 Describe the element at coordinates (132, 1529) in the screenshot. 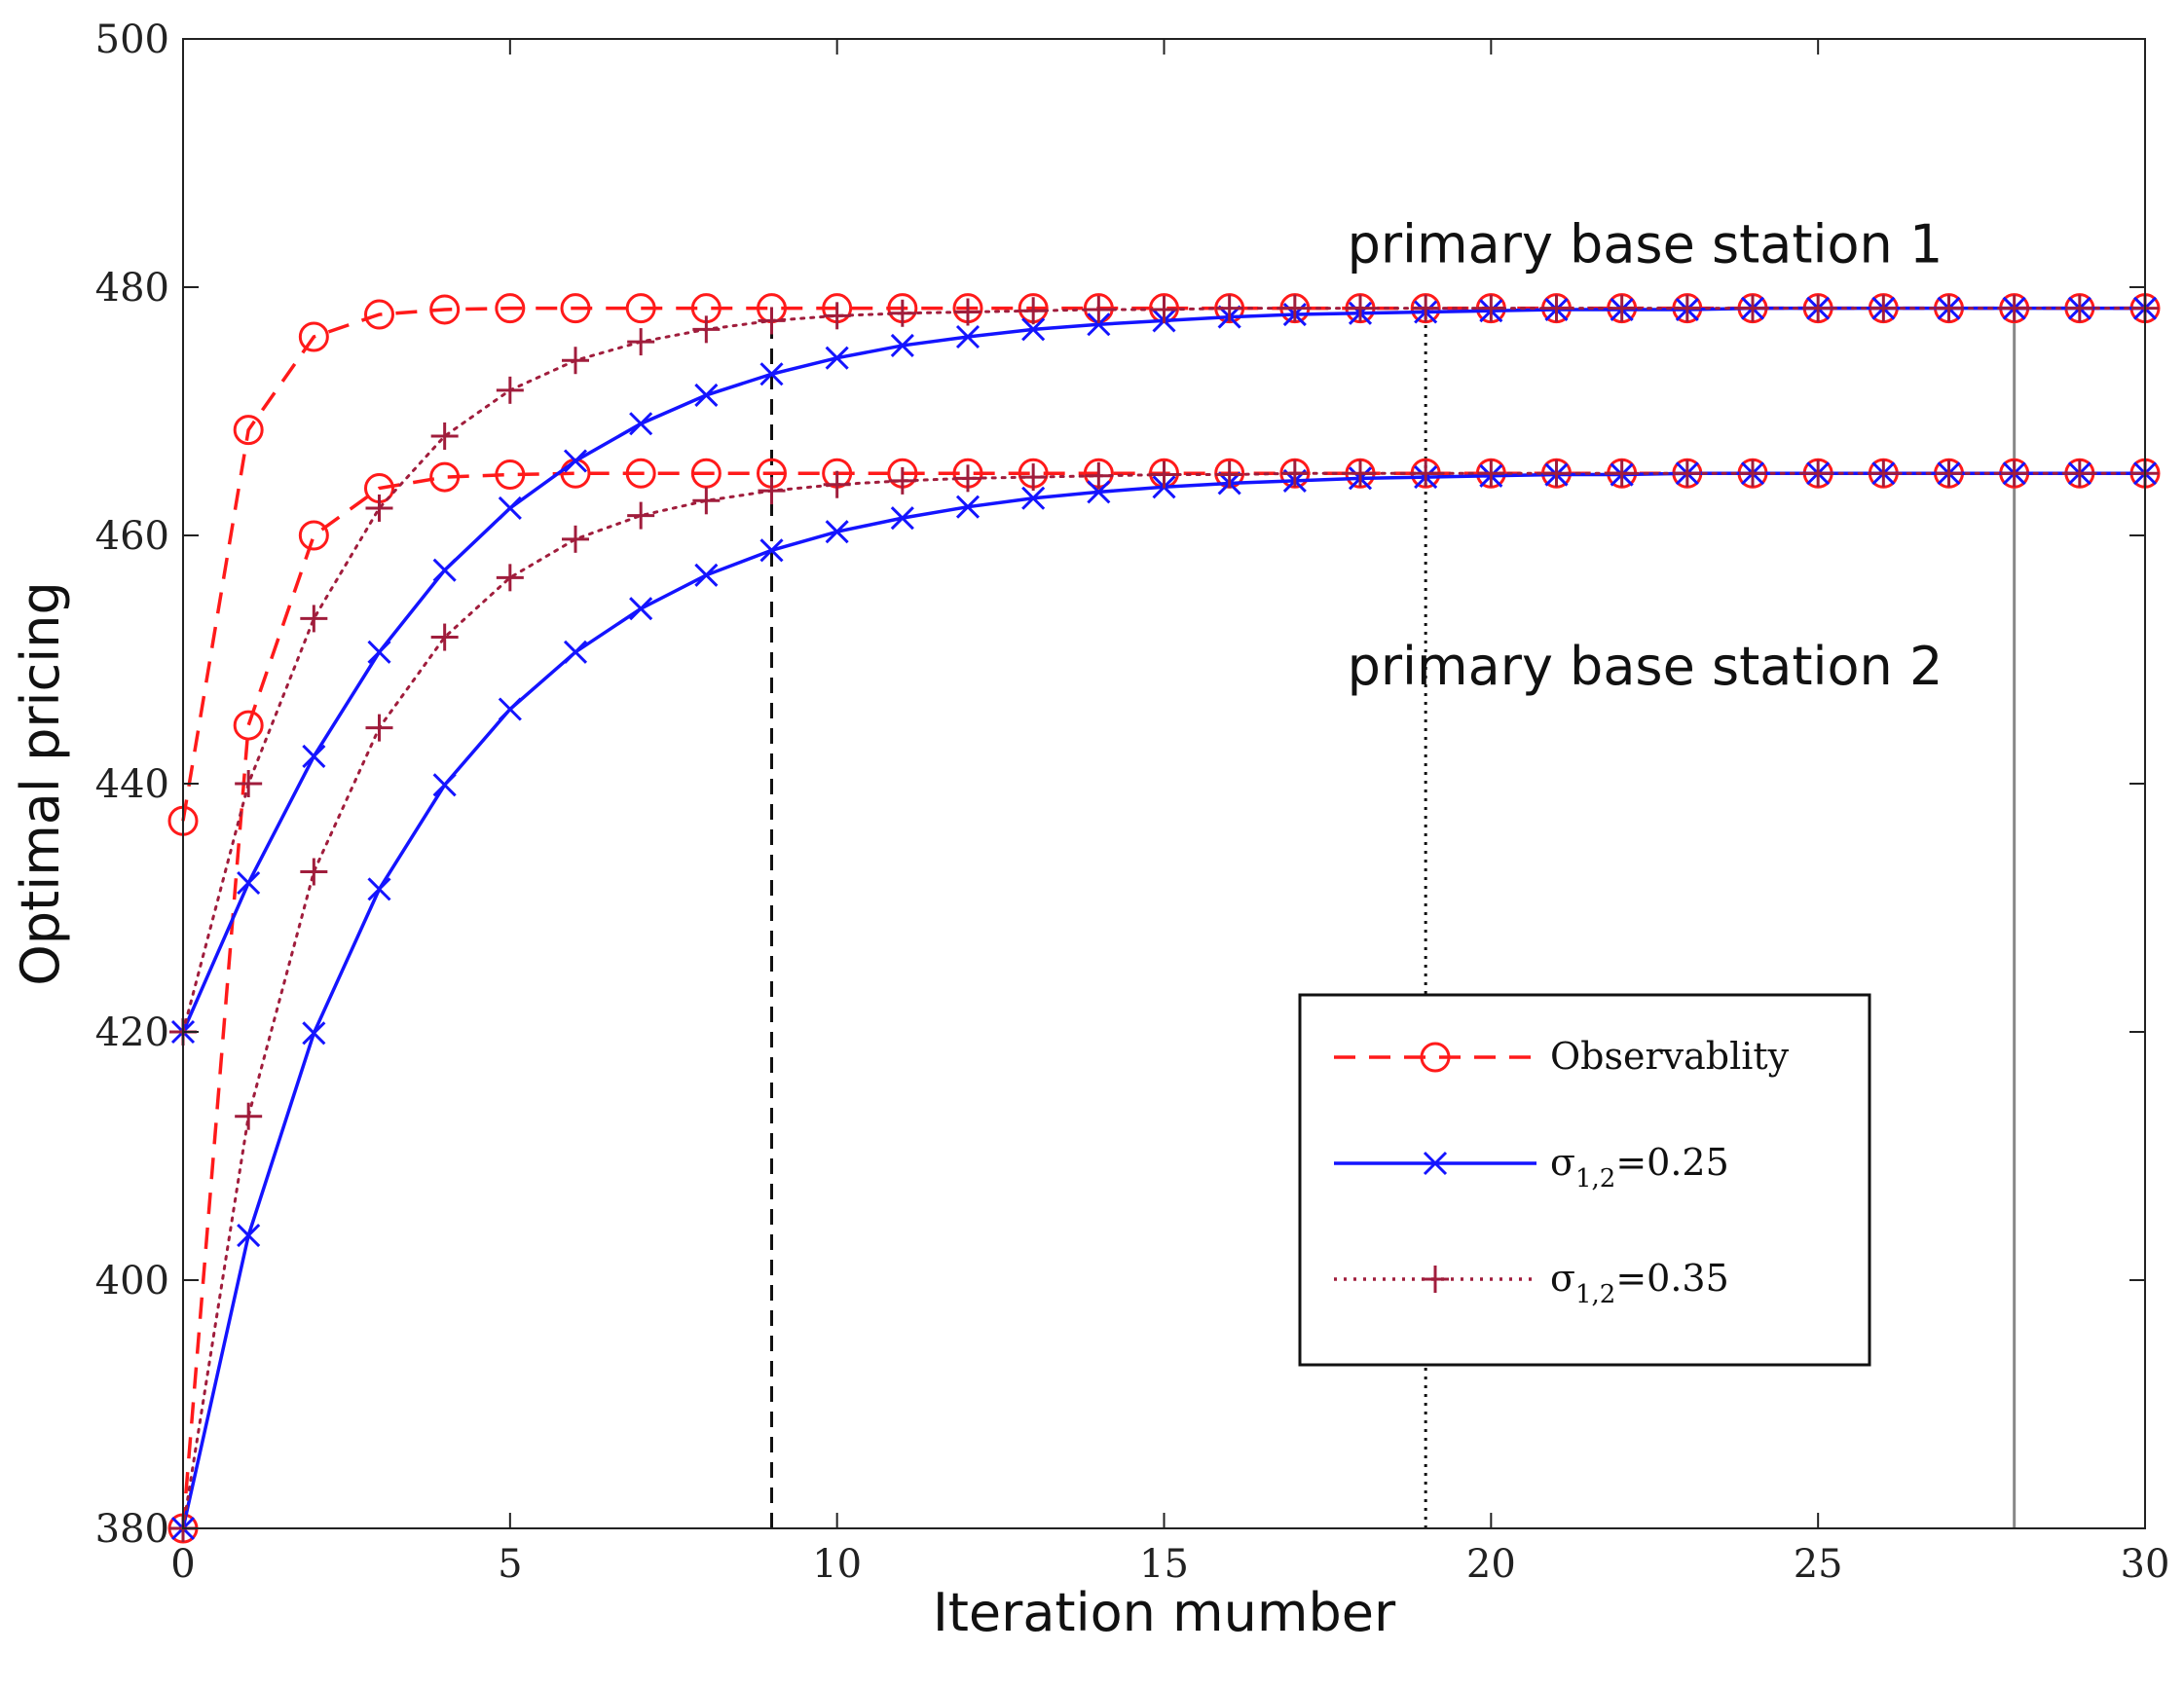

I see `y-tick-label: 380` at that location.